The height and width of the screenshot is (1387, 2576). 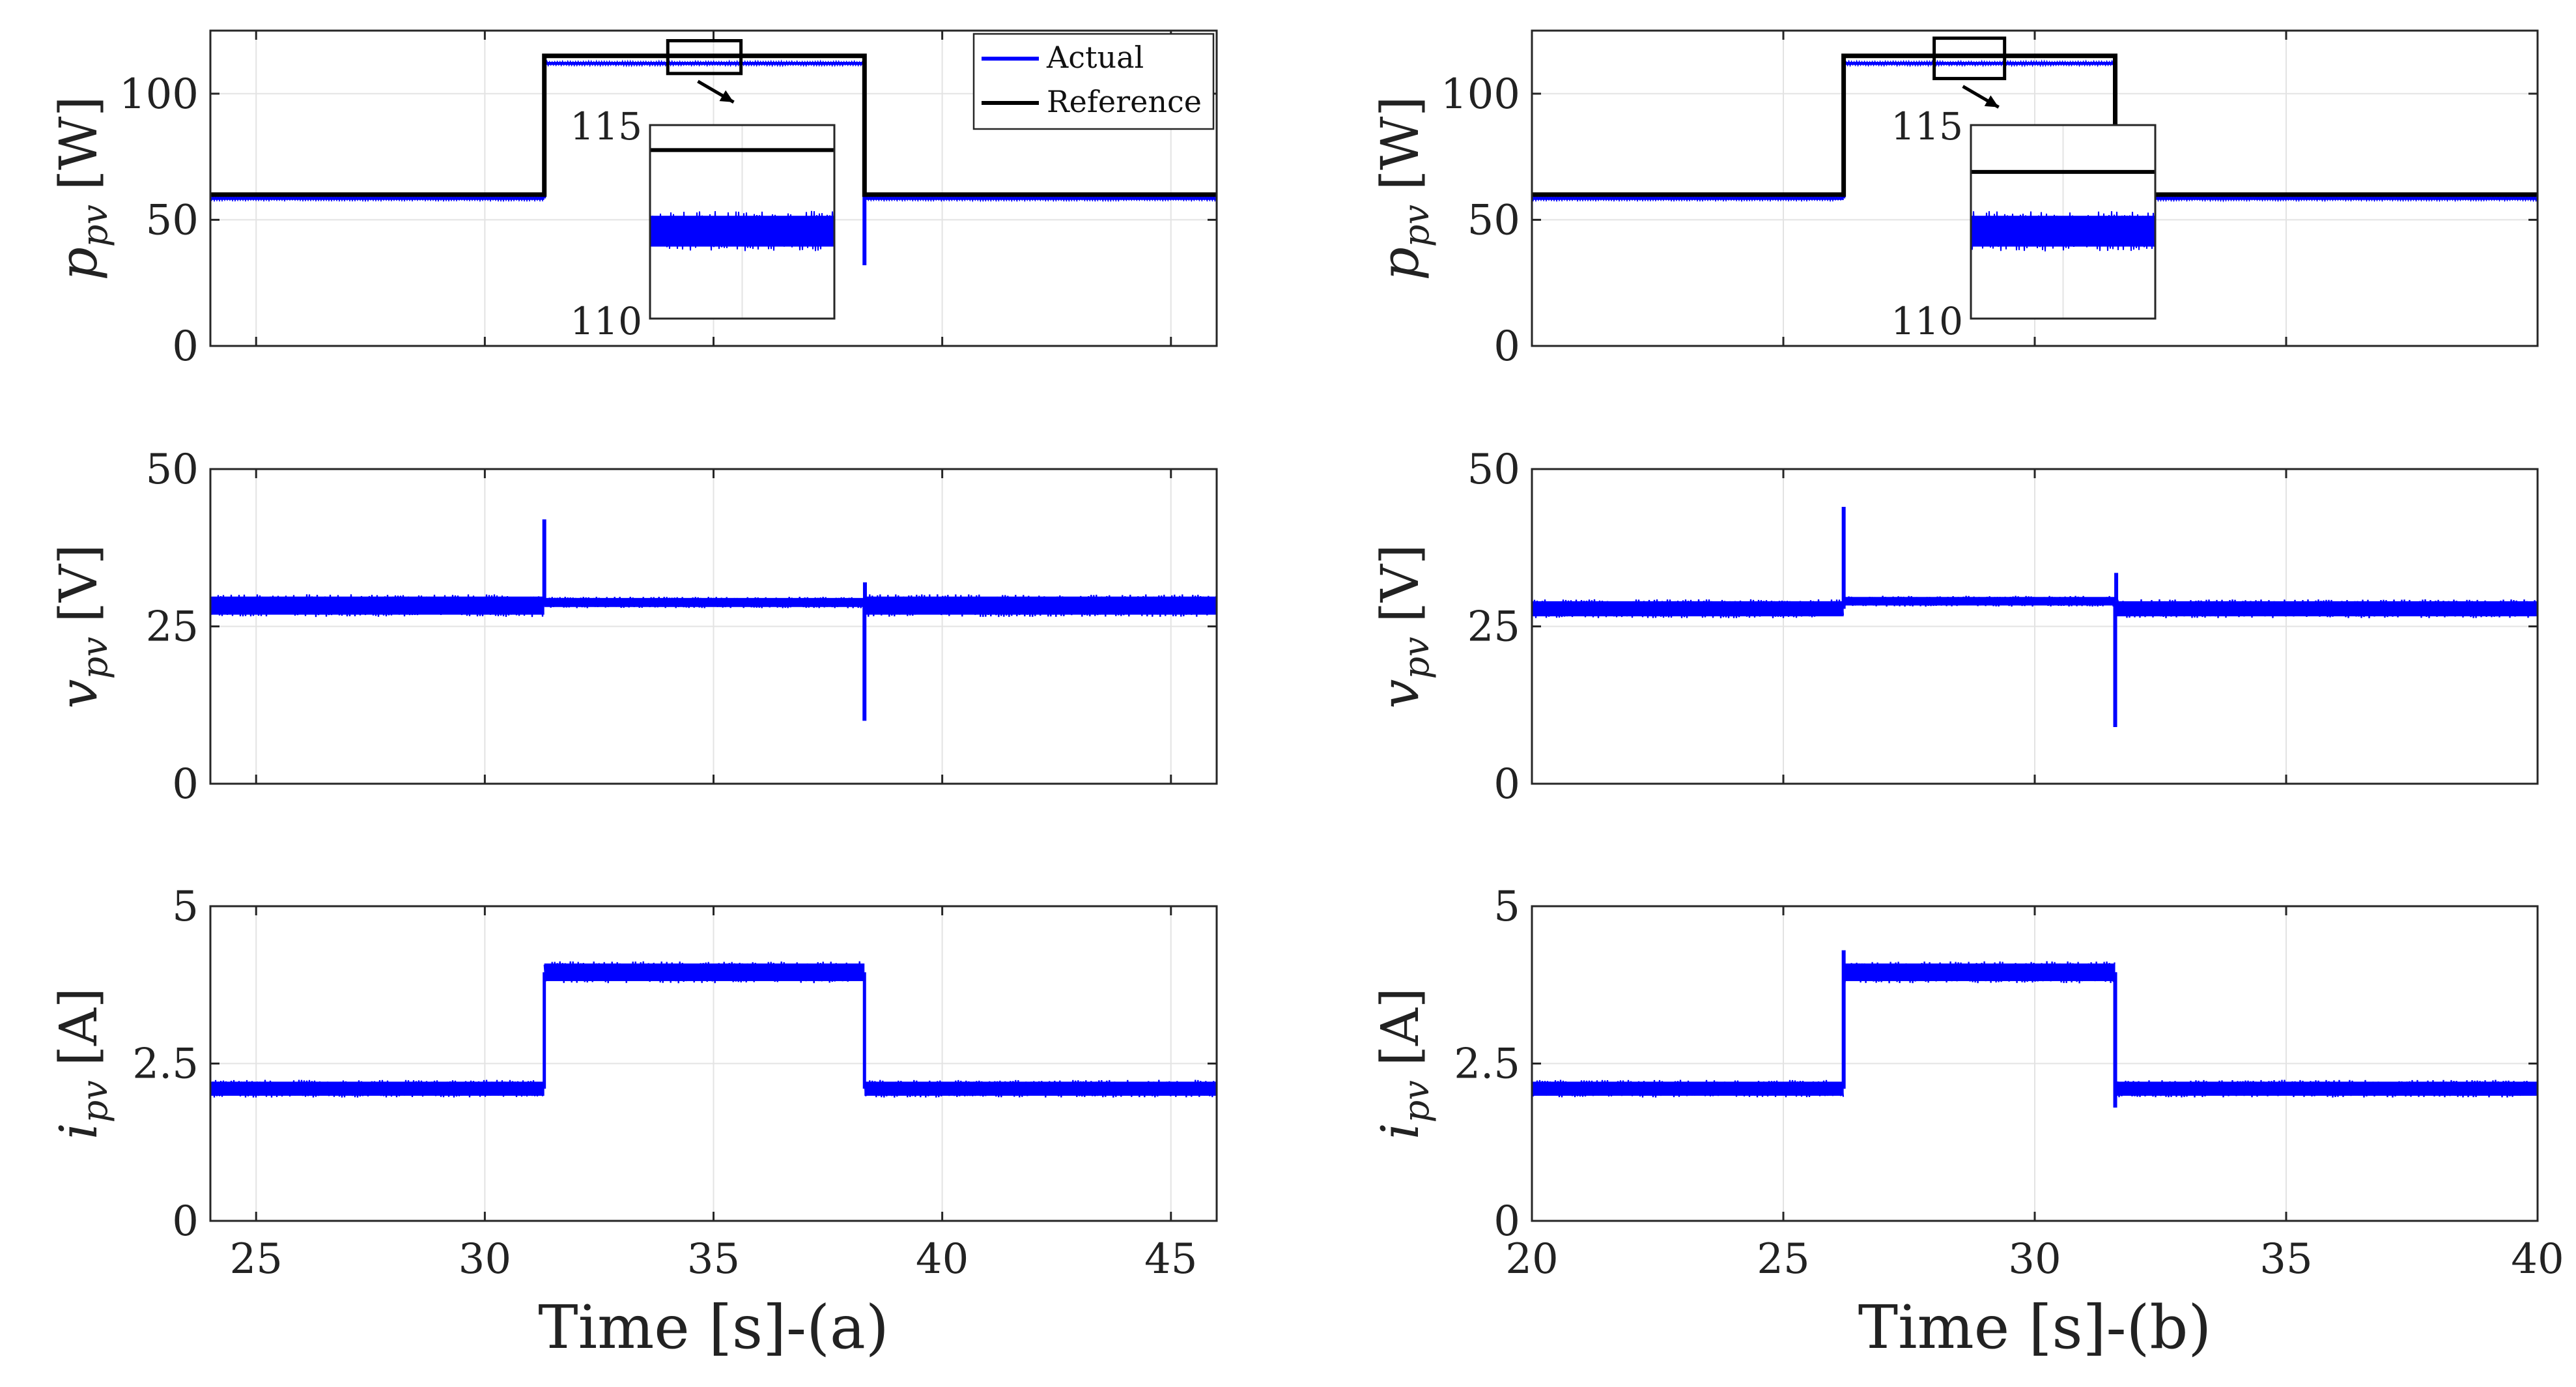 I want to click on x-tick-label: 45, so click(x=1170, y=1259).